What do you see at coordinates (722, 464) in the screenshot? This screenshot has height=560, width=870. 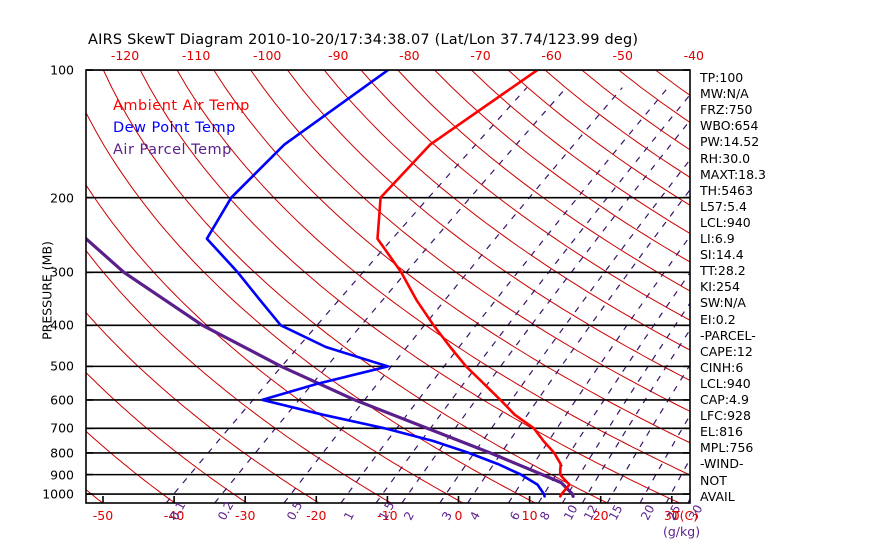 I see `panel-index: -WIND-` at bounding box center [722, 464].